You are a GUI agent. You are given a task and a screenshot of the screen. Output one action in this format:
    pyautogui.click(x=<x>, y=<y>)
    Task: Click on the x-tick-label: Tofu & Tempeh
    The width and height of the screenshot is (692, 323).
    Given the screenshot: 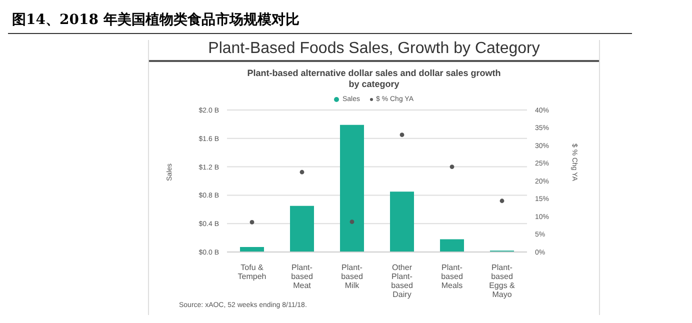 What is the action you would take?
    pyautogui.click(x=252, y=272)
    